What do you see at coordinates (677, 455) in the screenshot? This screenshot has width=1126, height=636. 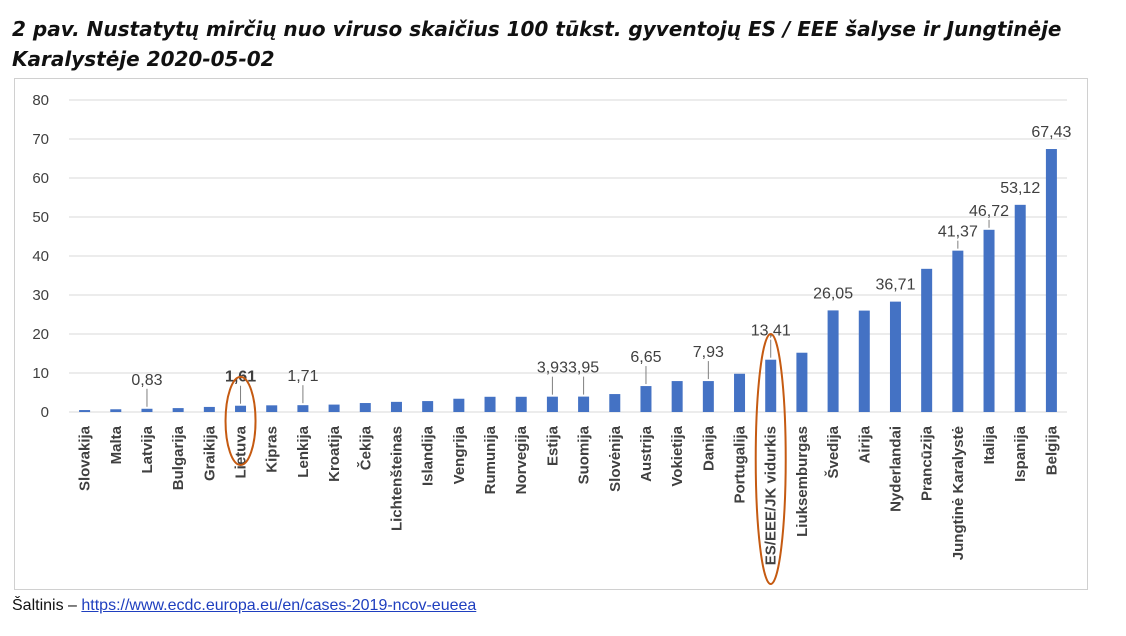 I see `x-tick-label: Vokietija` at bounding box center [677, 455].